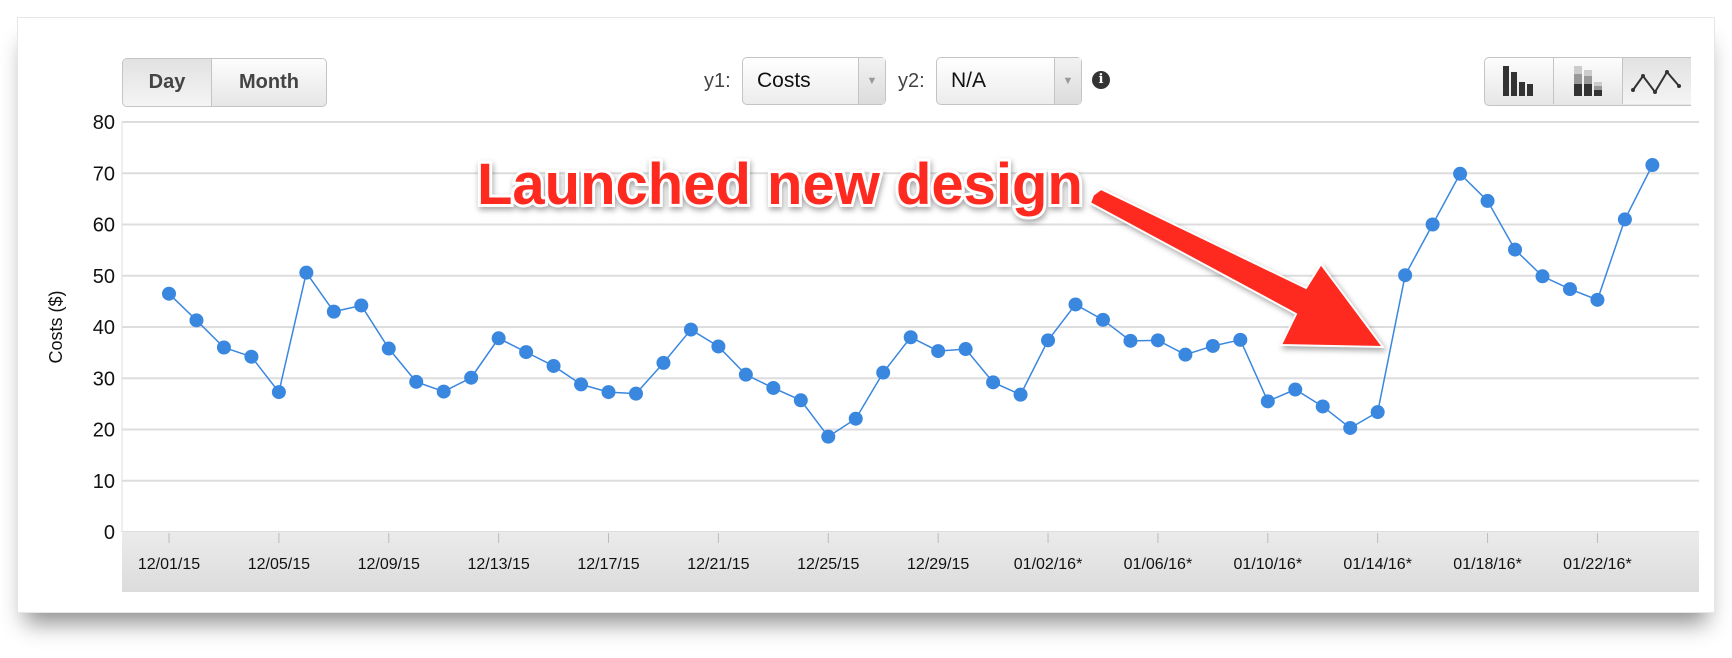  Describe the element at coordinates (279, 564) in the screenshot. I see `x-tick-label: 12/05/15` at that location.